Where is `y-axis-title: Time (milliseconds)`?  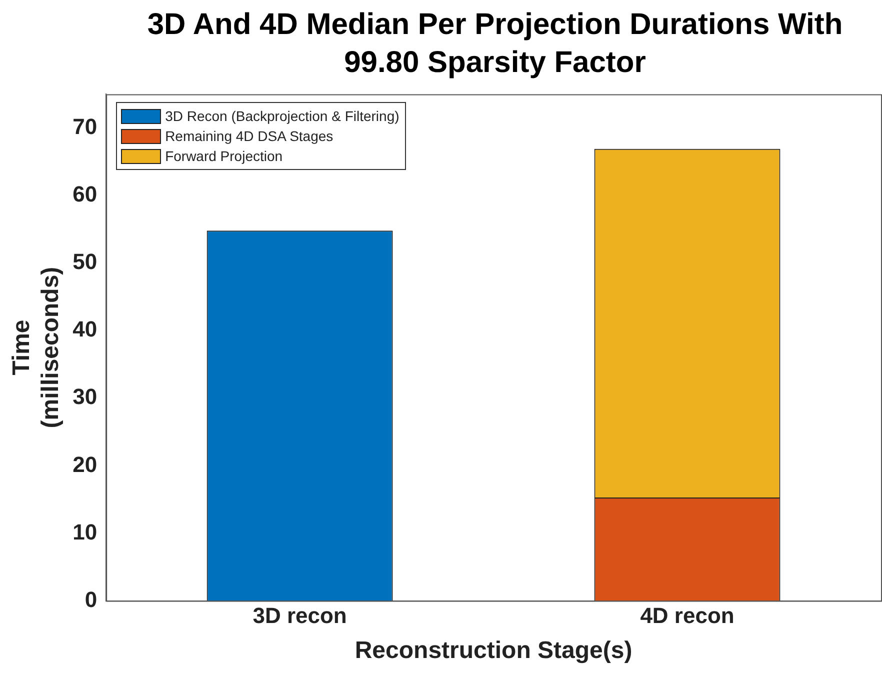
y-axis-title: Time (milliseconds) is located at coordinates (36, 347).